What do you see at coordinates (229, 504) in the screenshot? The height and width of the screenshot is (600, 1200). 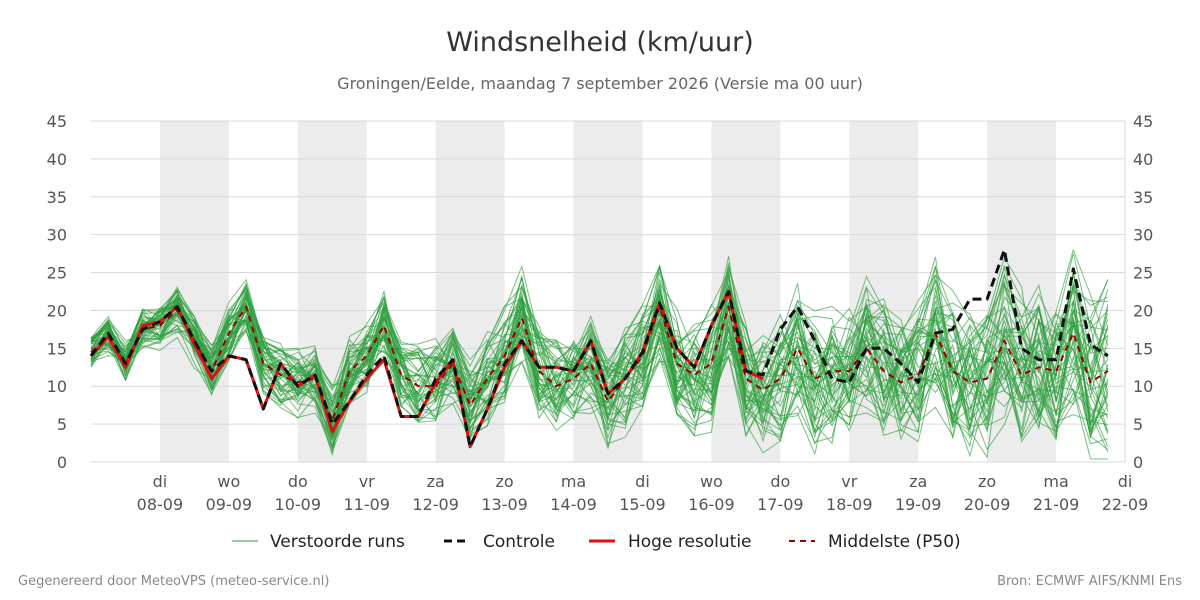 I see `x-tick-date-1: 09-09` at bounding box center [229, 504].